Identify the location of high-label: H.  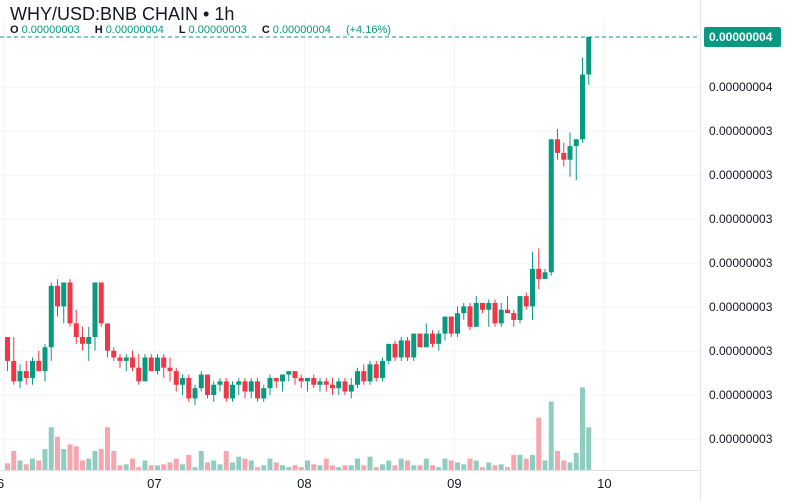
(98, 30).